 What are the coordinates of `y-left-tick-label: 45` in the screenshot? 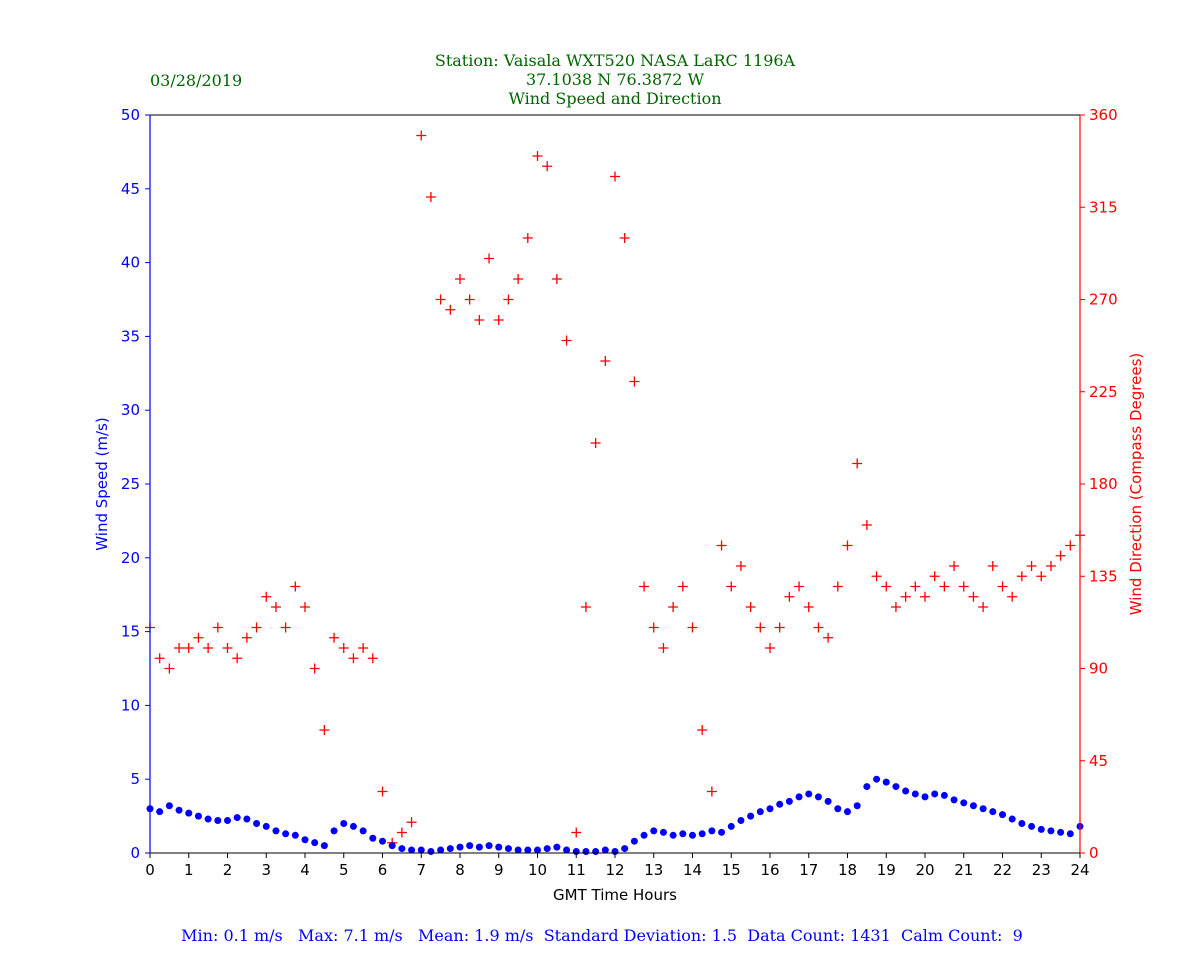 It's located at (130, 189).